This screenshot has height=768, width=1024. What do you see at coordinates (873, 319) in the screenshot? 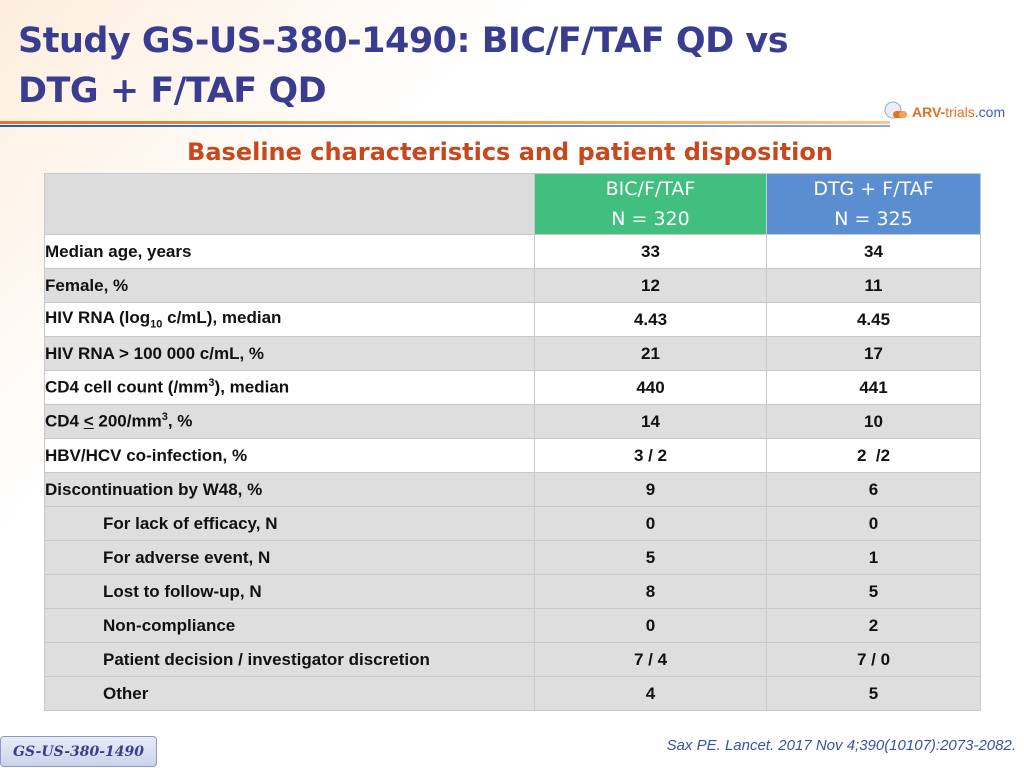
I see `cell-dtg: 4.45` at bounding box center [873, 319].